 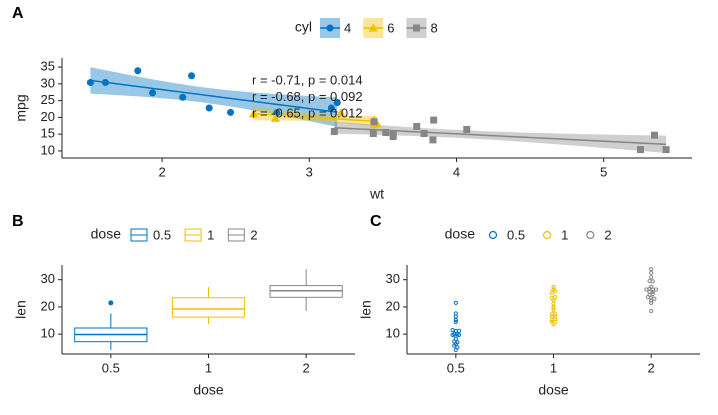 I want to click on legend-title: cyl, so click(x=303, y=27).